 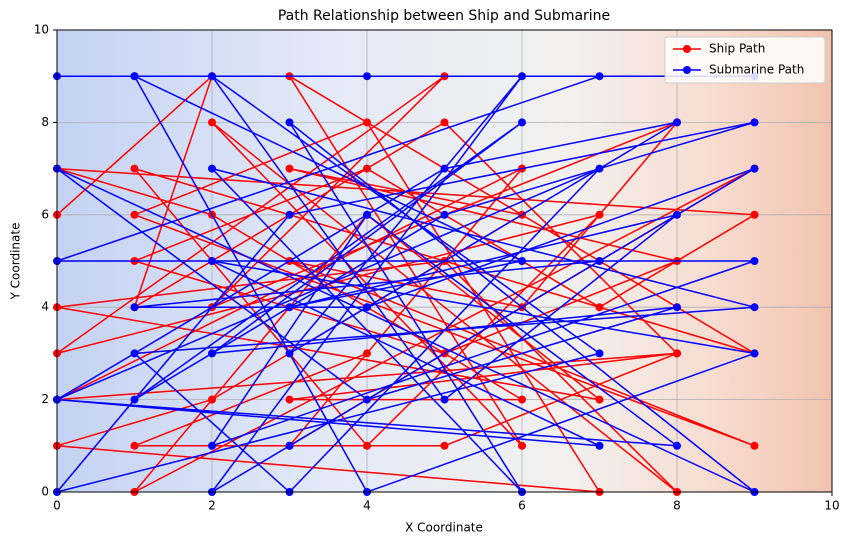 What do you see at coordinates (831, 506) in the screenshot?
I see `x-tick-label: 10` at bounding box center [831, 506].